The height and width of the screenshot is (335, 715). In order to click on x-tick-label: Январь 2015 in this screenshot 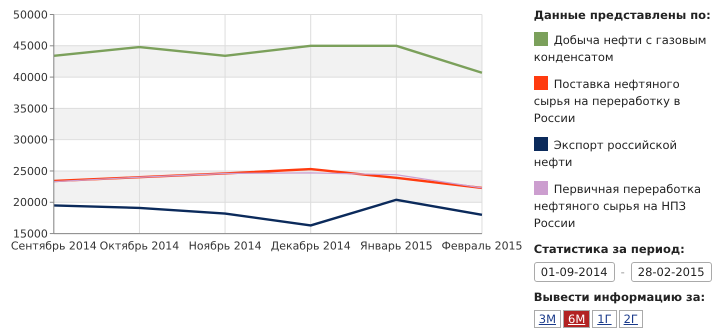, I will do `click(396, 245)`.